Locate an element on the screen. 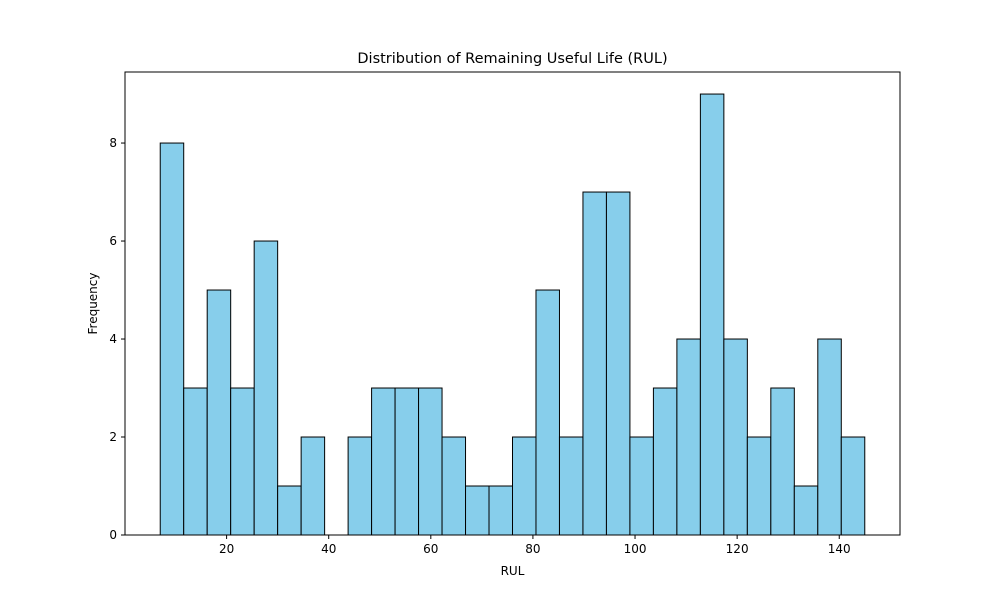  y-tick-label: 8 is located at coordinates (113, 143).